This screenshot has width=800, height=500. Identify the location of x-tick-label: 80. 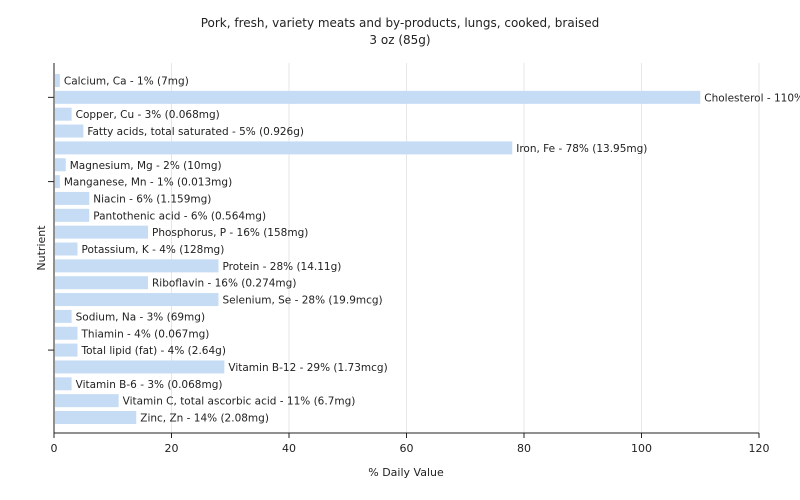
(524, 448).